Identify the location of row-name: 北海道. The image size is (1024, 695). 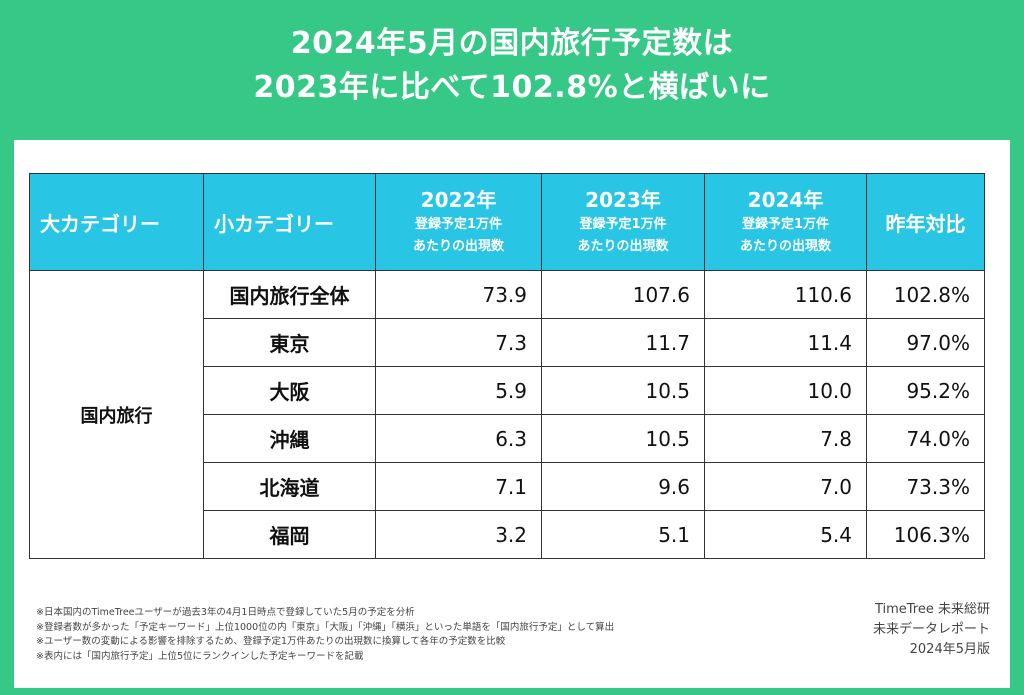
(289, 486).